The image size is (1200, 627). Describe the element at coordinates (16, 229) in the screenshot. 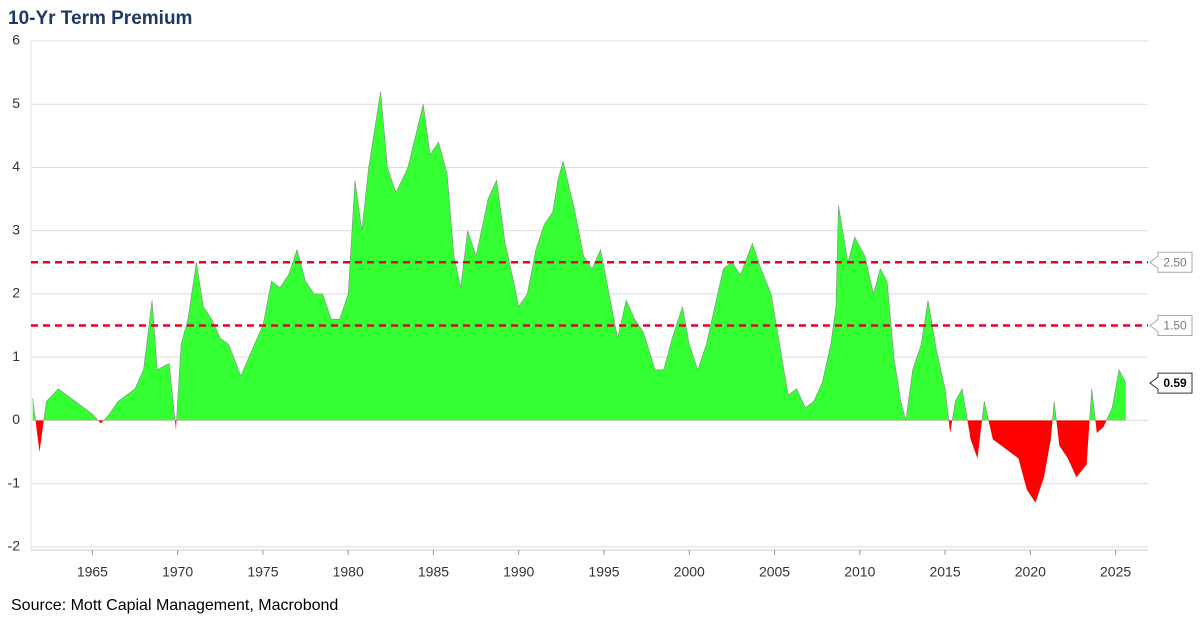

I see `y-tick-label: 3` at that location.